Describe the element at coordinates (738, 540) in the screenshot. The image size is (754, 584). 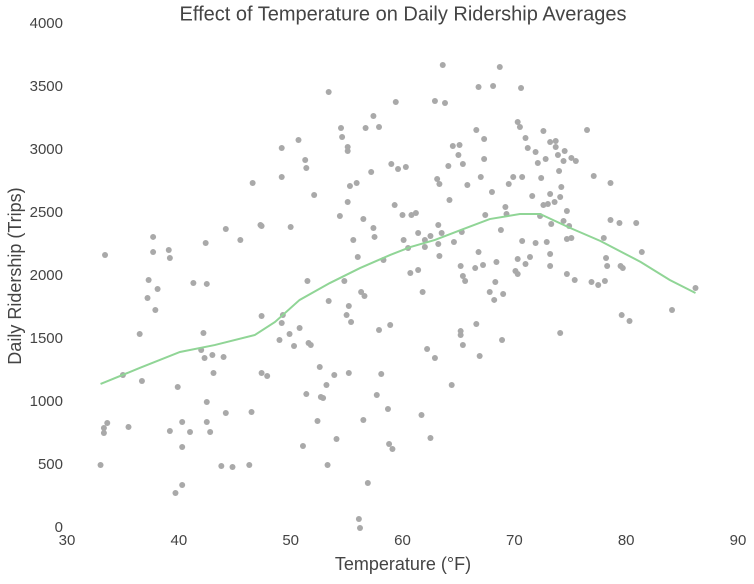
I see `x-tick-label: 90` at that location.